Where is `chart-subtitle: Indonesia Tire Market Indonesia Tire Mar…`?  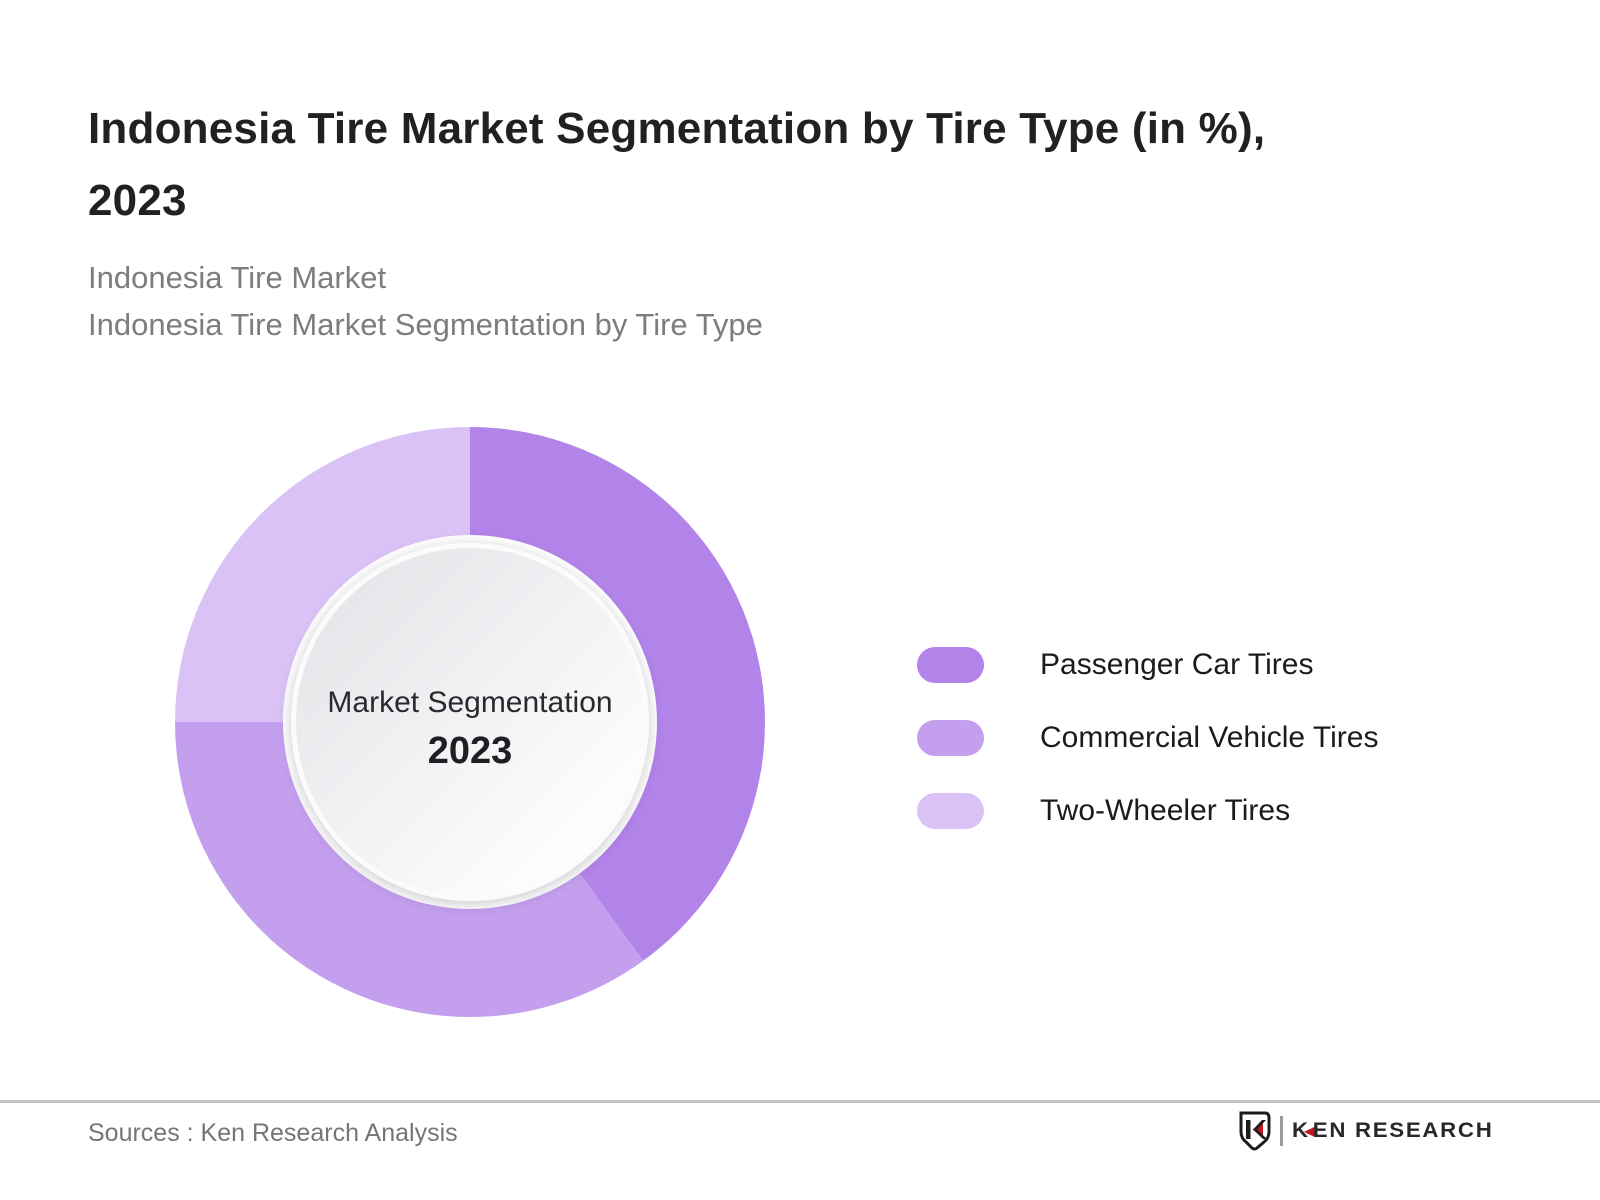
chart-subtitle: Indonesia Tire Market Indonesia Tire Mar… is located at coordinates (688, 301).